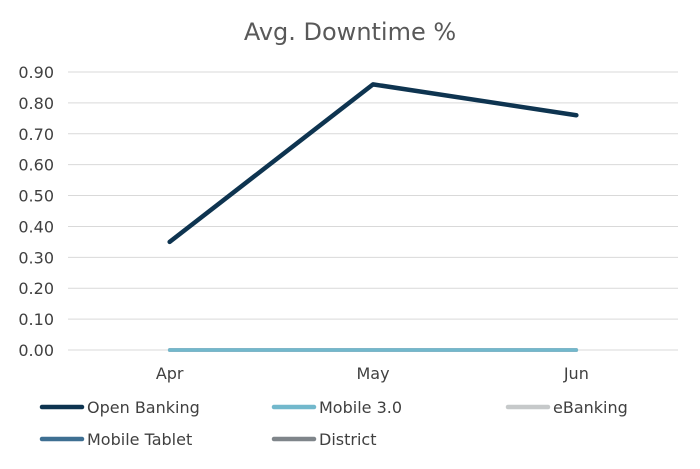 The height and width of the screenshot is (469, 700). I want to click on y-tick-label: 0.60, so click(36, 165).